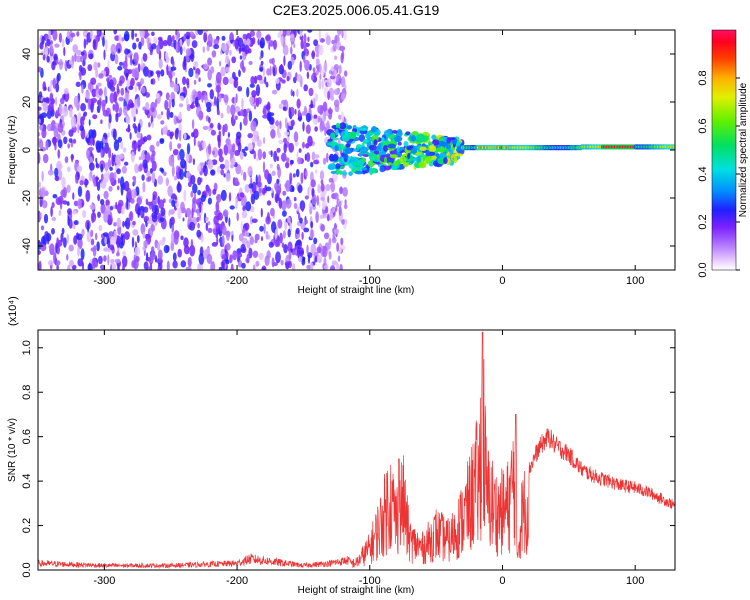  What do you see at coordinates (27, 54) in the screenshot?
I see `y-tick-label: 40` at bounding box center [27, 54].